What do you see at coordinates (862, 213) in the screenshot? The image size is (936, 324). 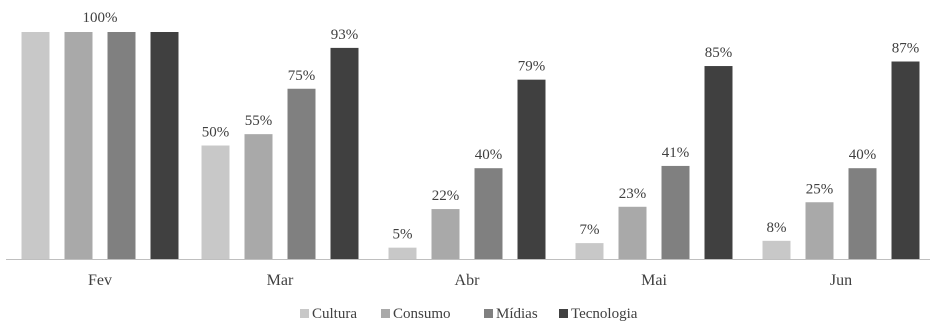 I see `bar-mdias-jun` at bounding box center [862, 213].